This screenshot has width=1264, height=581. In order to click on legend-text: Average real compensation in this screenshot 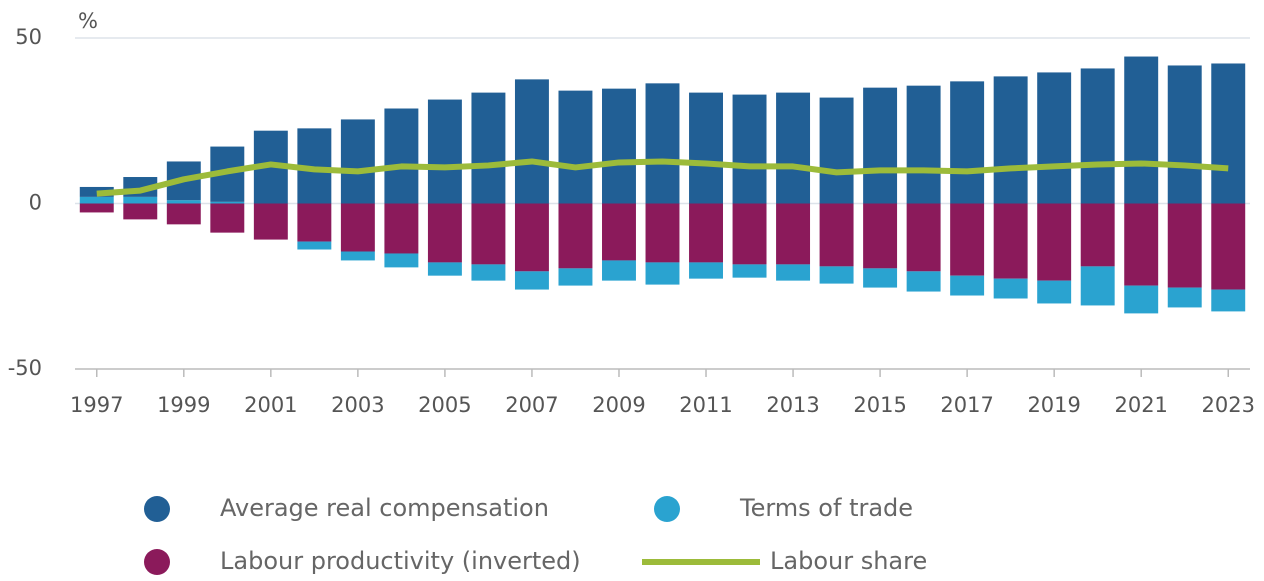, I will do `click(384, 508)`.